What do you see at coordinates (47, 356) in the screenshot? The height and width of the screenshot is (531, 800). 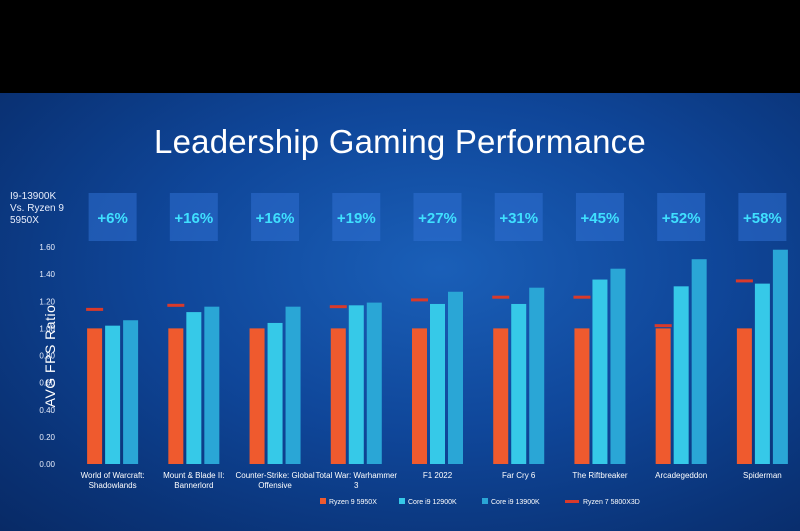 I see `y-tick-label: 0.80` at bounding box center [47, 356].